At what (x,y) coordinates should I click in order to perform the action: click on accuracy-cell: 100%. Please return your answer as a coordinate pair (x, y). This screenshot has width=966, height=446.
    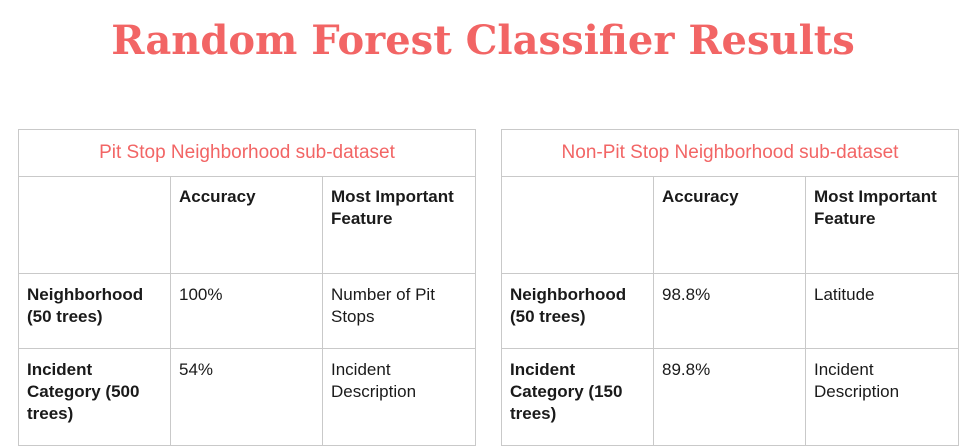
    Looking at the image, I should click on (247, 311).